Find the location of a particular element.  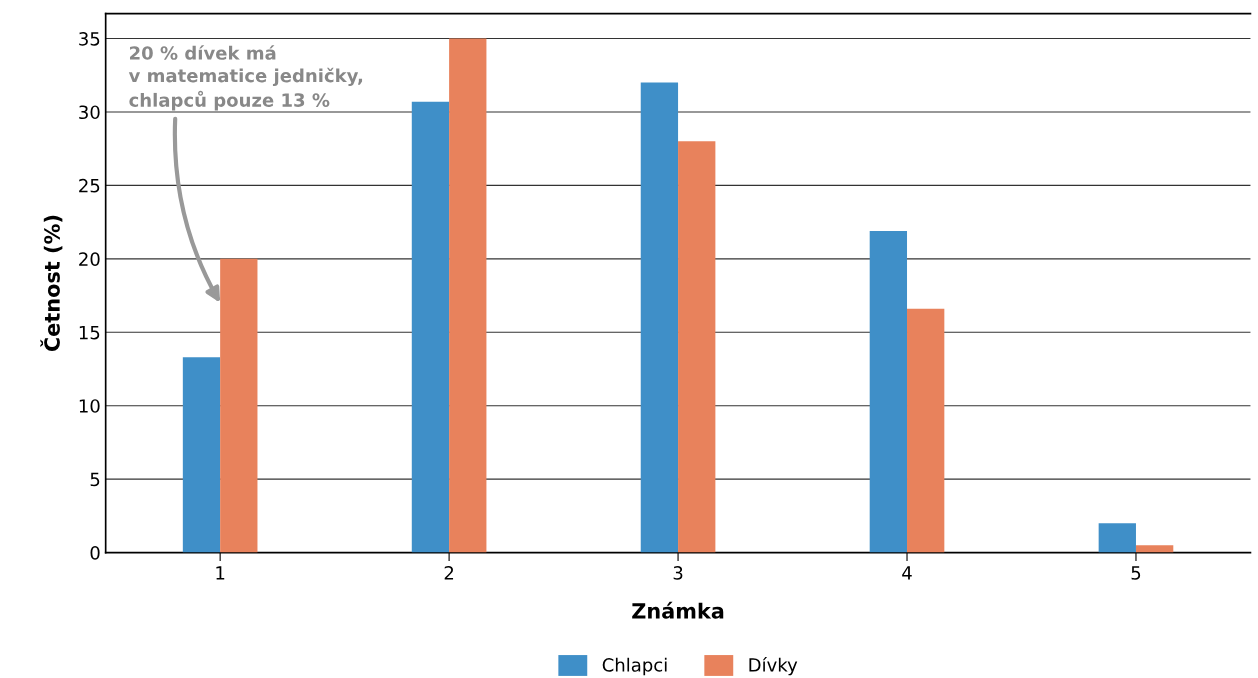

legend-label: Dívky is located at coordinates (773, 666).